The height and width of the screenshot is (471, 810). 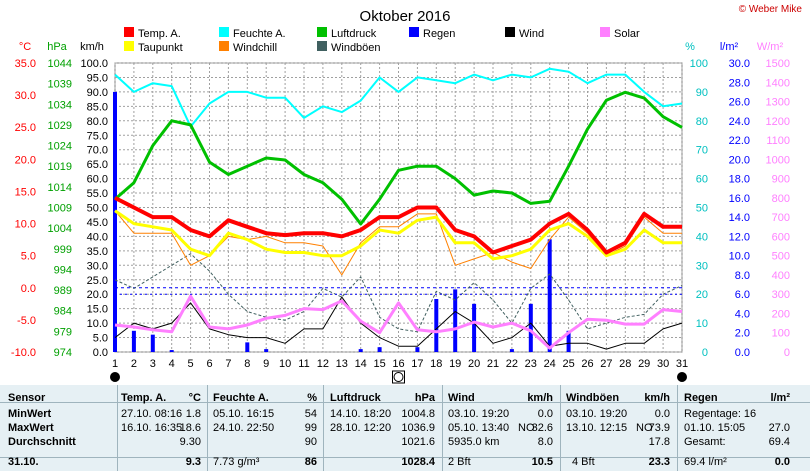 I want to click on tick-label-rain: 28.0, so click(x=739, y=83).